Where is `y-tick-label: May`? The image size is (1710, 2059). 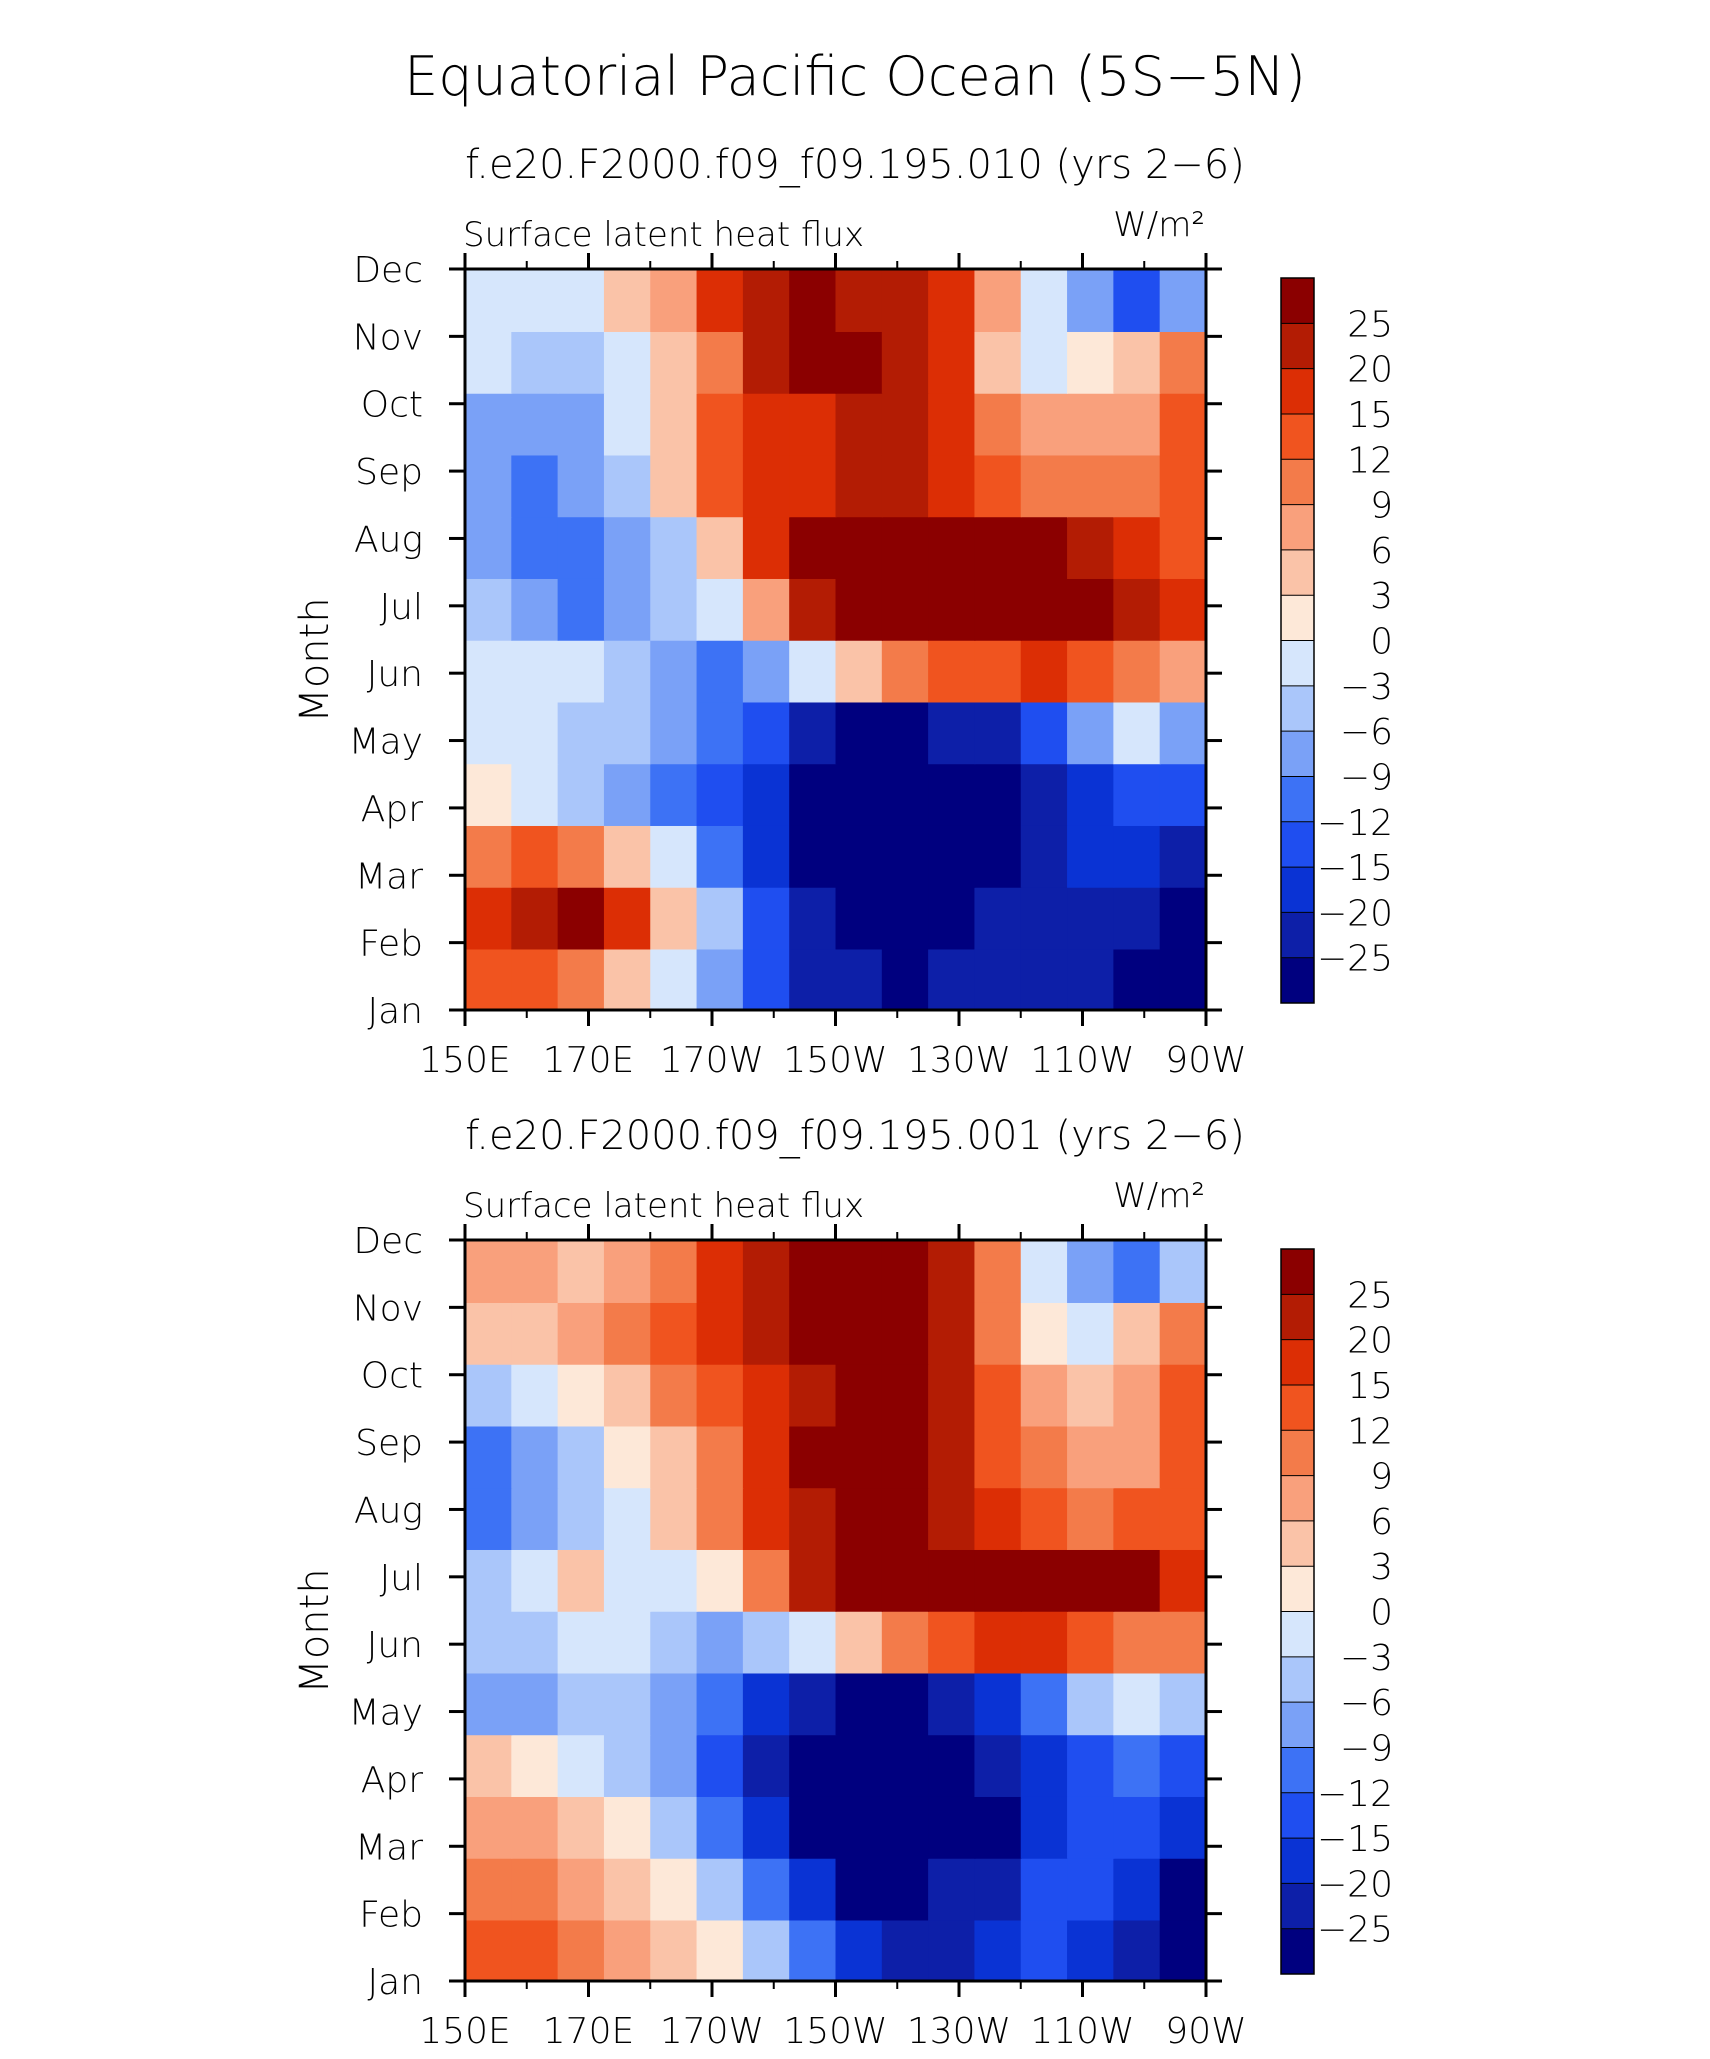 y-tick-label: May is located at coordinates (386, 1713).